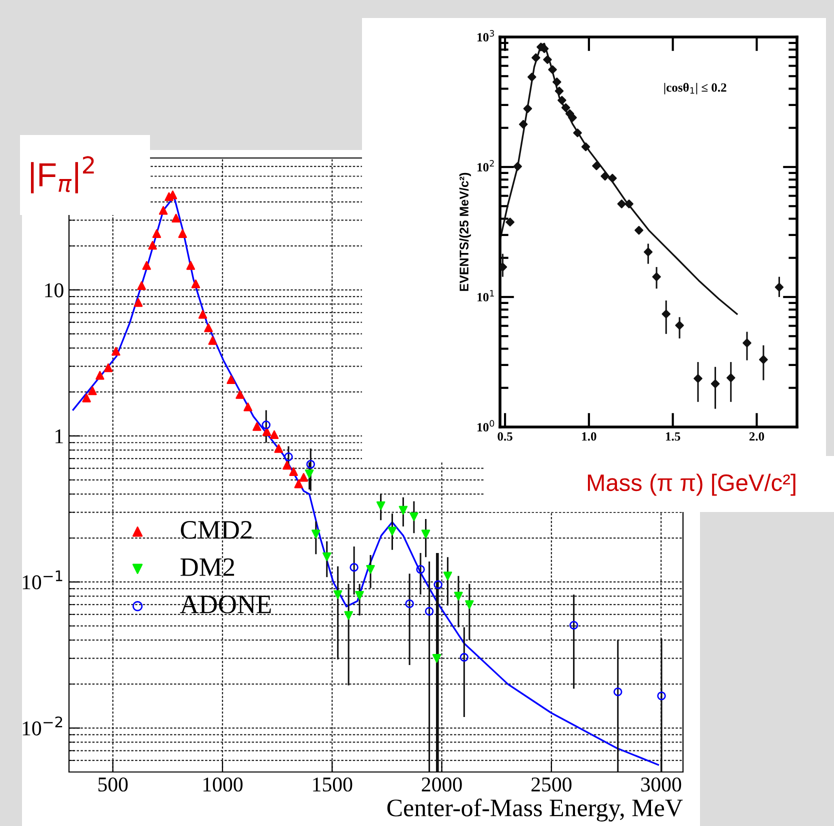  Describe the element at coordinates (62, 175) in the screenshot. I see `y-axis-title: |F$_{π}$|$^{2}$` at that location.